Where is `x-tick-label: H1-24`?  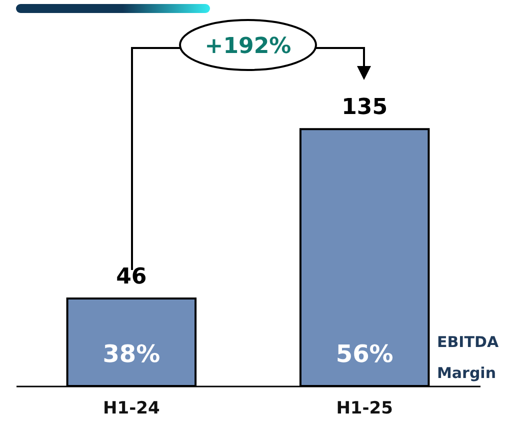
x-tick-label: H1-24 is located at coordinates (131, 408).